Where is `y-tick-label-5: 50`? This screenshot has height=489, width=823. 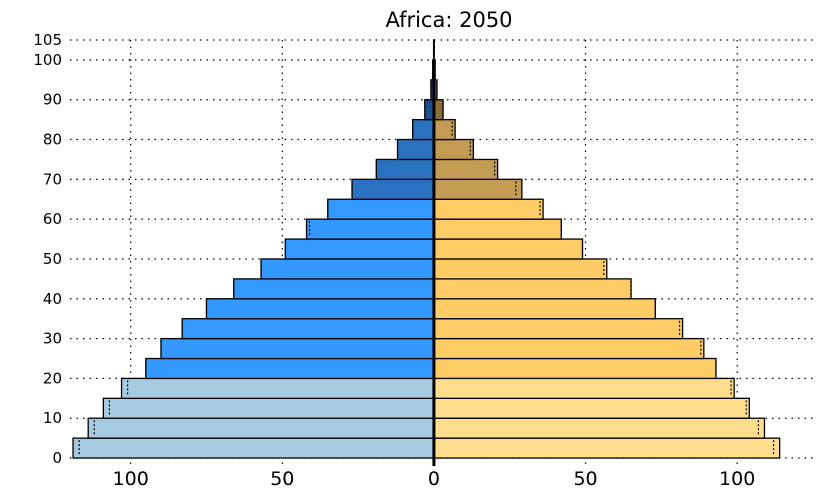
y-tick-label-5: 50 is located at coordinates (52, 259).